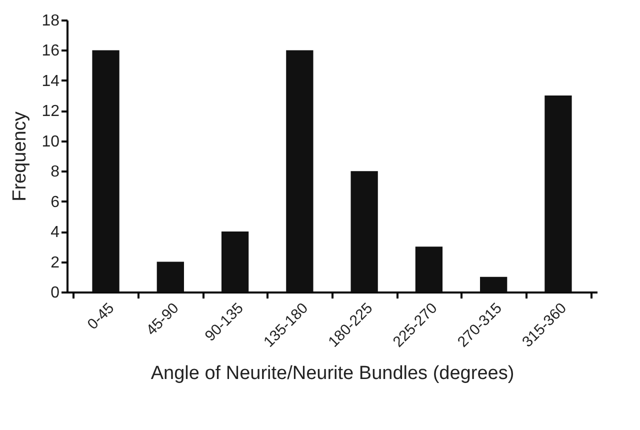  What do you see at coordinates (55, 233) in the screenshot?
I see `y-tick-label: 4` at bounding box center [55, 233].